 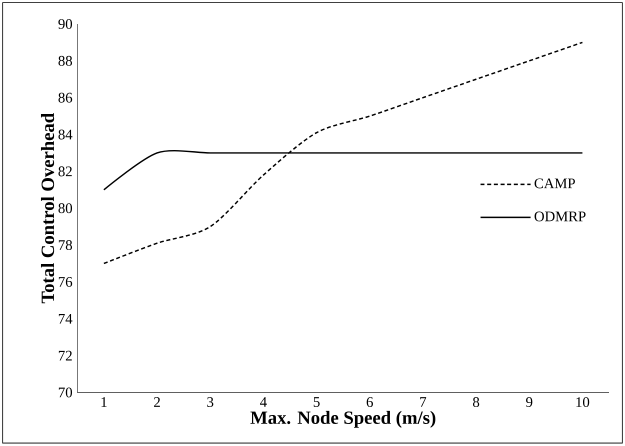 I want to click on y-tick-label: 74, so click(x=65, y=319).